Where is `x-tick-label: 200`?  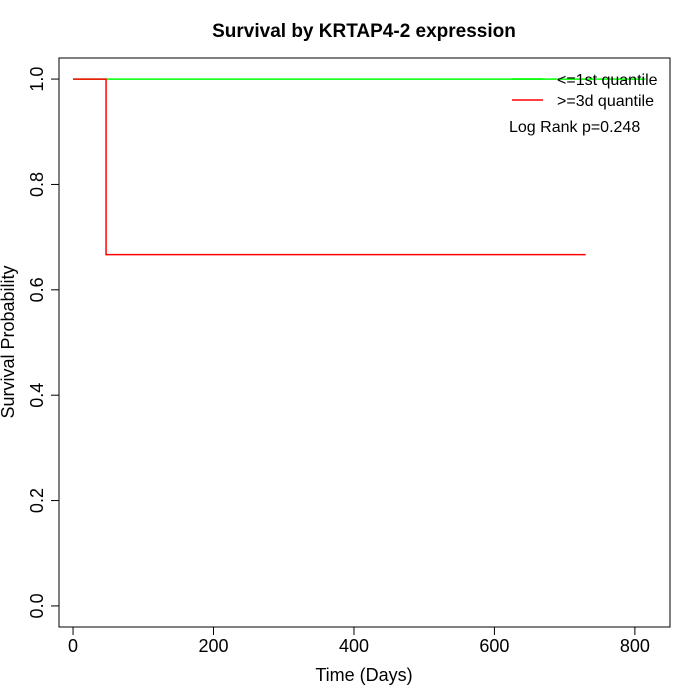
x-tick-label: 200 is located at coordinates (213, 646).